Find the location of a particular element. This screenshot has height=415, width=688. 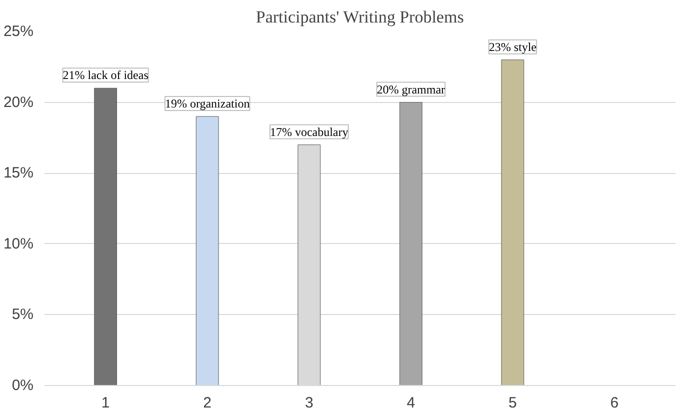

x-tick-label: 4 is located at coordinates (411, 403).